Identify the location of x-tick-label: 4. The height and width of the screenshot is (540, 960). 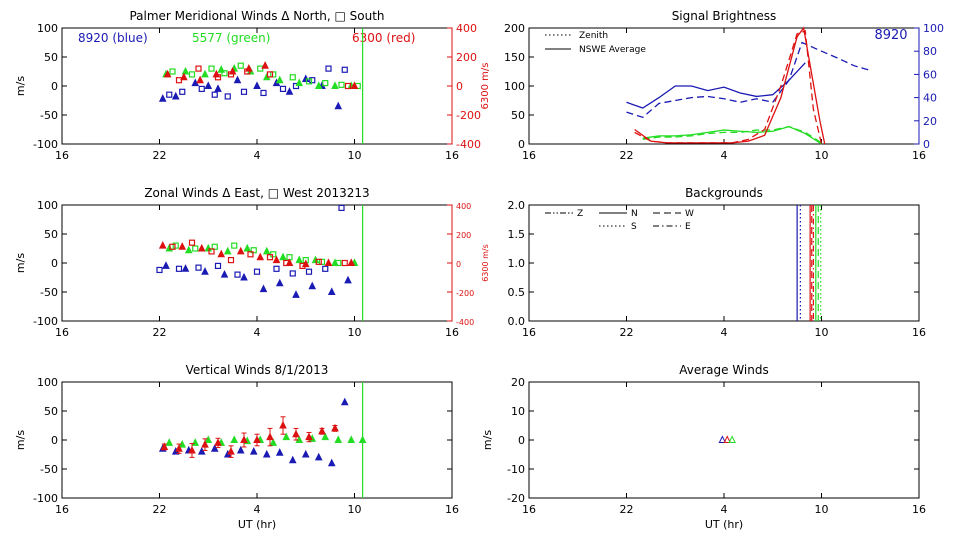
(724, 509).